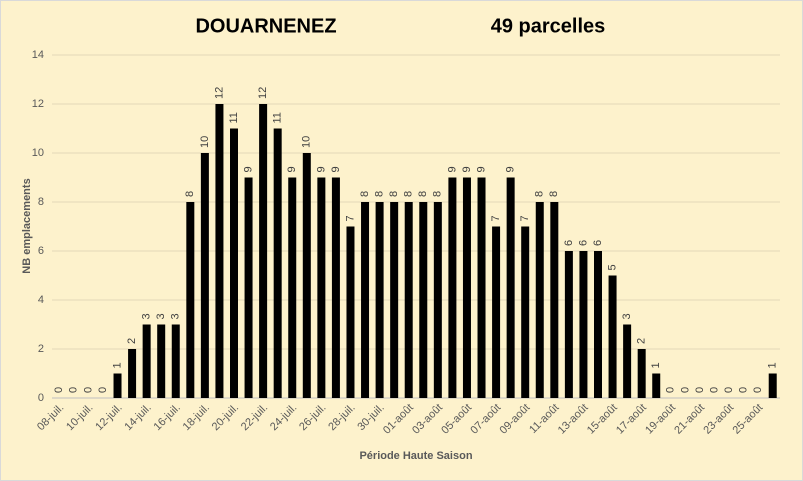  I want to click on y-tick-label: 12, so click(38, 104).